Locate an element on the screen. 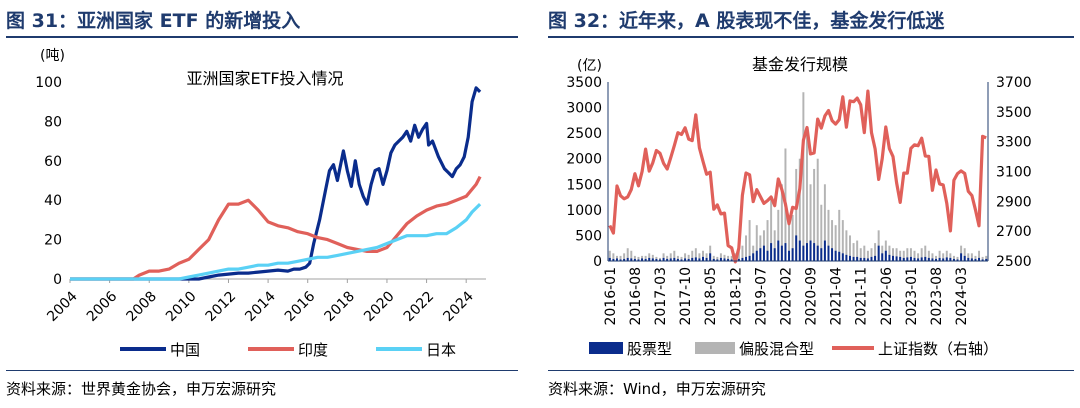  right-x-tick-label: 2016-01 is located at coordinates (611, 296).